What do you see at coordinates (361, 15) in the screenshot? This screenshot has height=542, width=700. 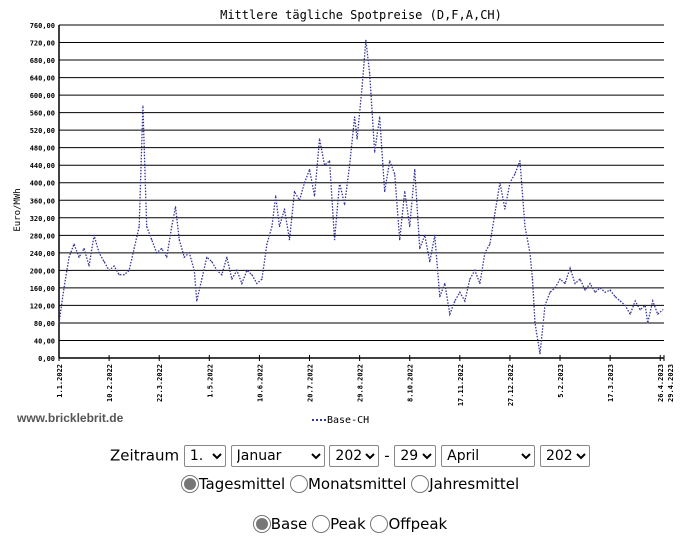 I see `chart-title: Mittlere tägliche Spotpreise (D,F,A,CH)` at bounding box center [361, 15].